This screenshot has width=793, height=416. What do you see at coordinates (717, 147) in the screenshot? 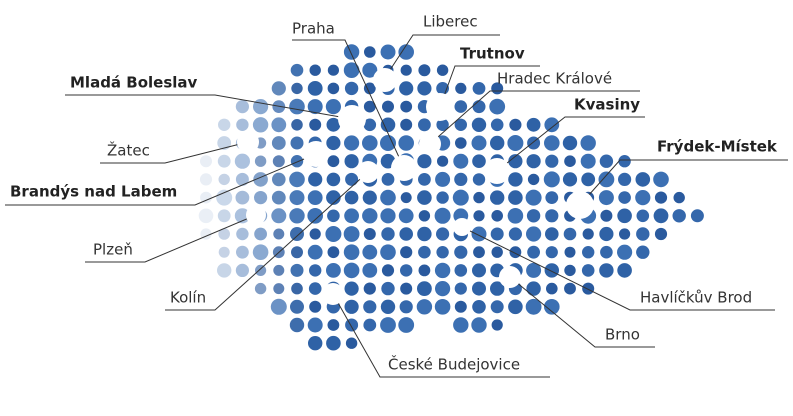
I see `city-label: Frýdek-Místek` at bounding box center [717, 147].